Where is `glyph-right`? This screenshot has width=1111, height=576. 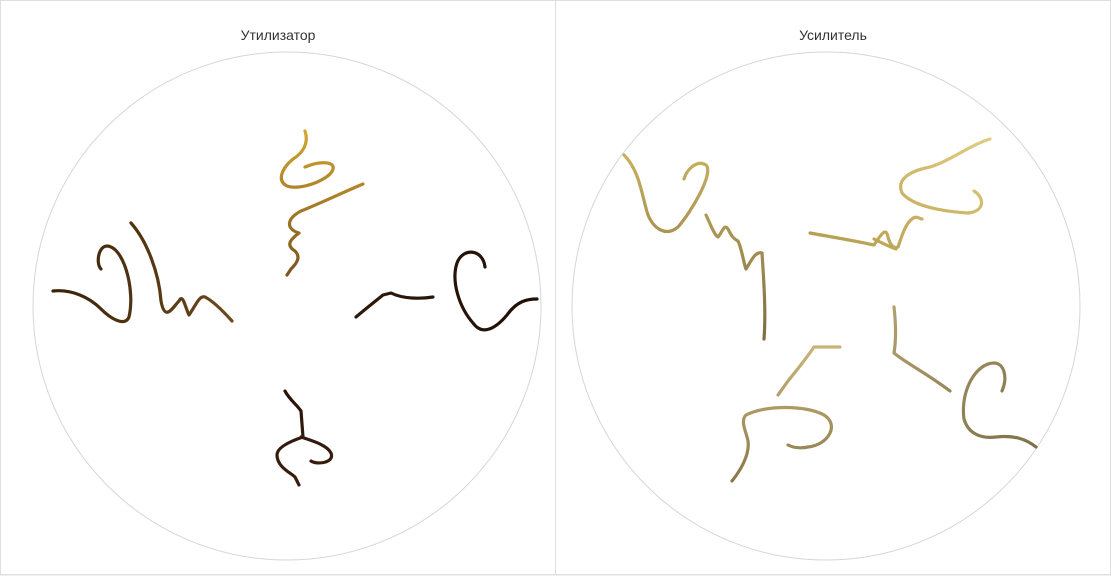 glyph-right is located at coordinates (446, 291).